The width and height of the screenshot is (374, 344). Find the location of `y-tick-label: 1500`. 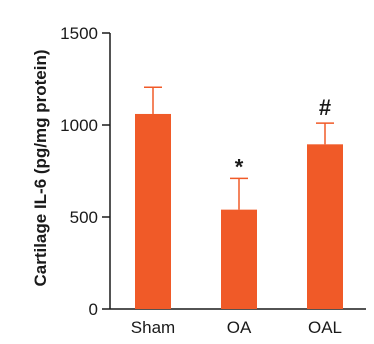

y-tick-label: 1500 is located at coordinates (79, 33).